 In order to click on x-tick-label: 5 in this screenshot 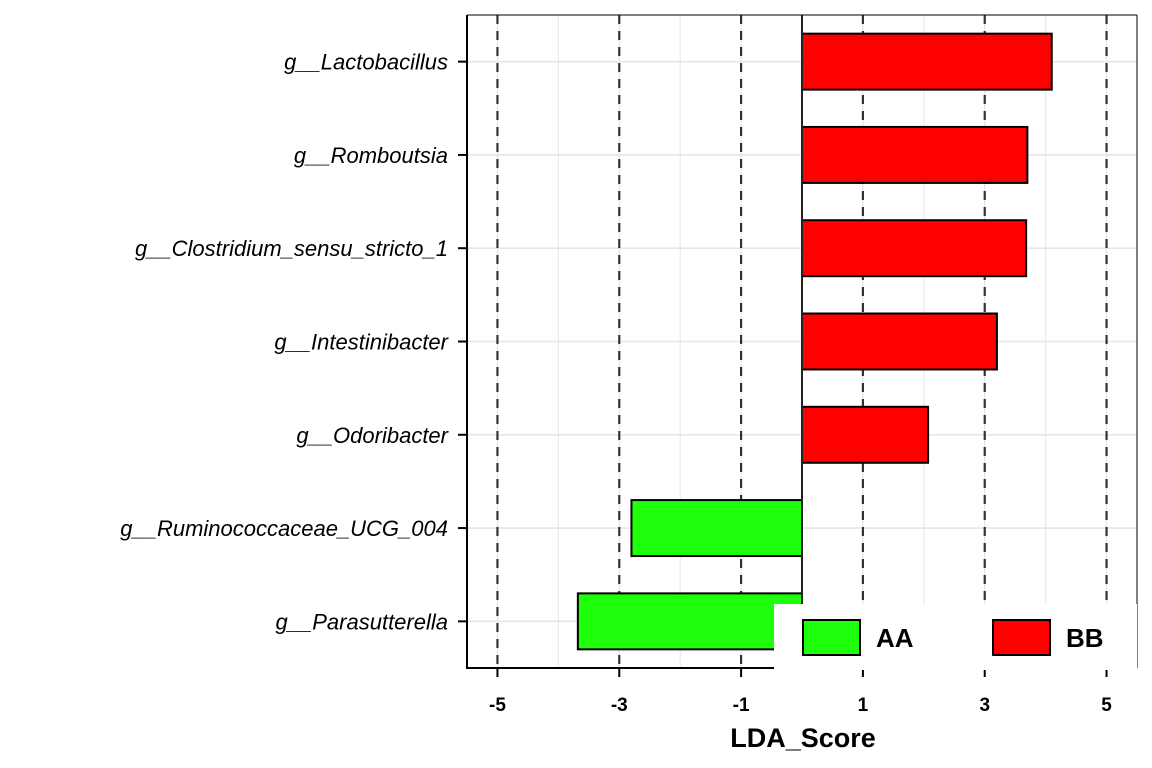, I will do `click(1106, 705)`.